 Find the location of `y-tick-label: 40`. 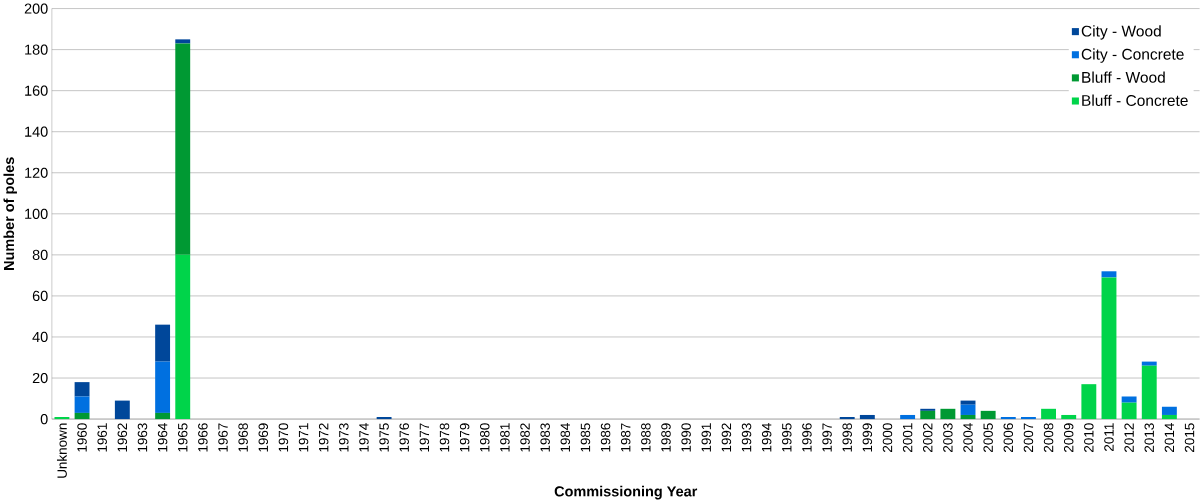

y-tick-label: 40 is located at coordinates (40, 337).